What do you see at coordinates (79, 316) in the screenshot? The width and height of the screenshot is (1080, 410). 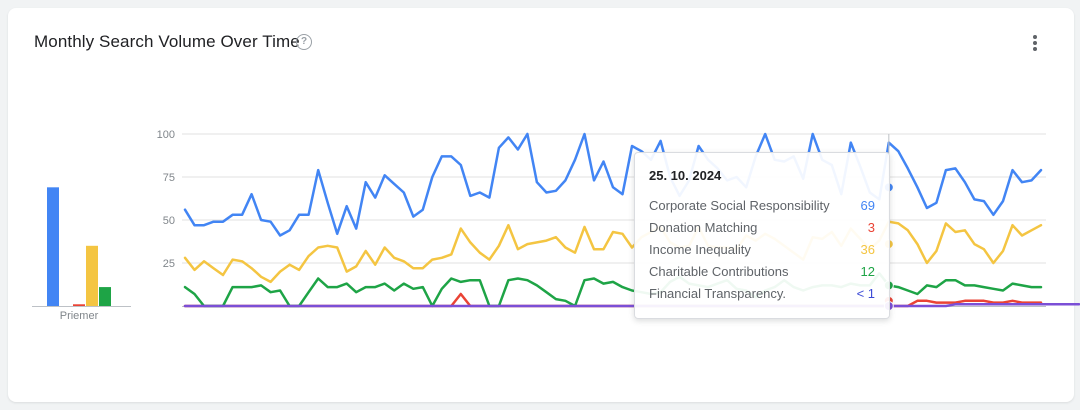 I see `avg-xlabel: Priemer` at bounding box center [79, 316].